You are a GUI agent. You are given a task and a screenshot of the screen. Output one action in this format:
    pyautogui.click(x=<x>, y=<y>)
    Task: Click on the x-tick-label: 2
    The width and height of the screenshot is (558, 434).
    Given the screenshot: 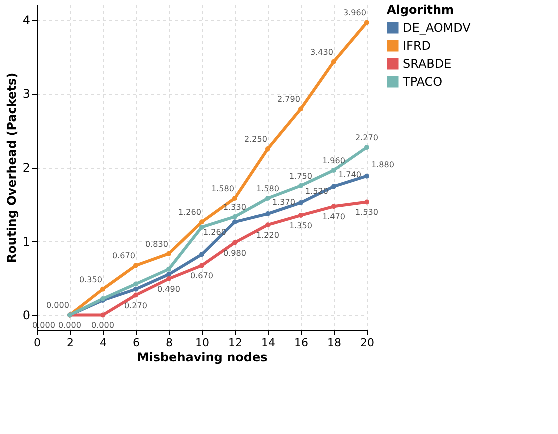 What is the action you would take?
    pyautogui.click(x=70, y=343)
    